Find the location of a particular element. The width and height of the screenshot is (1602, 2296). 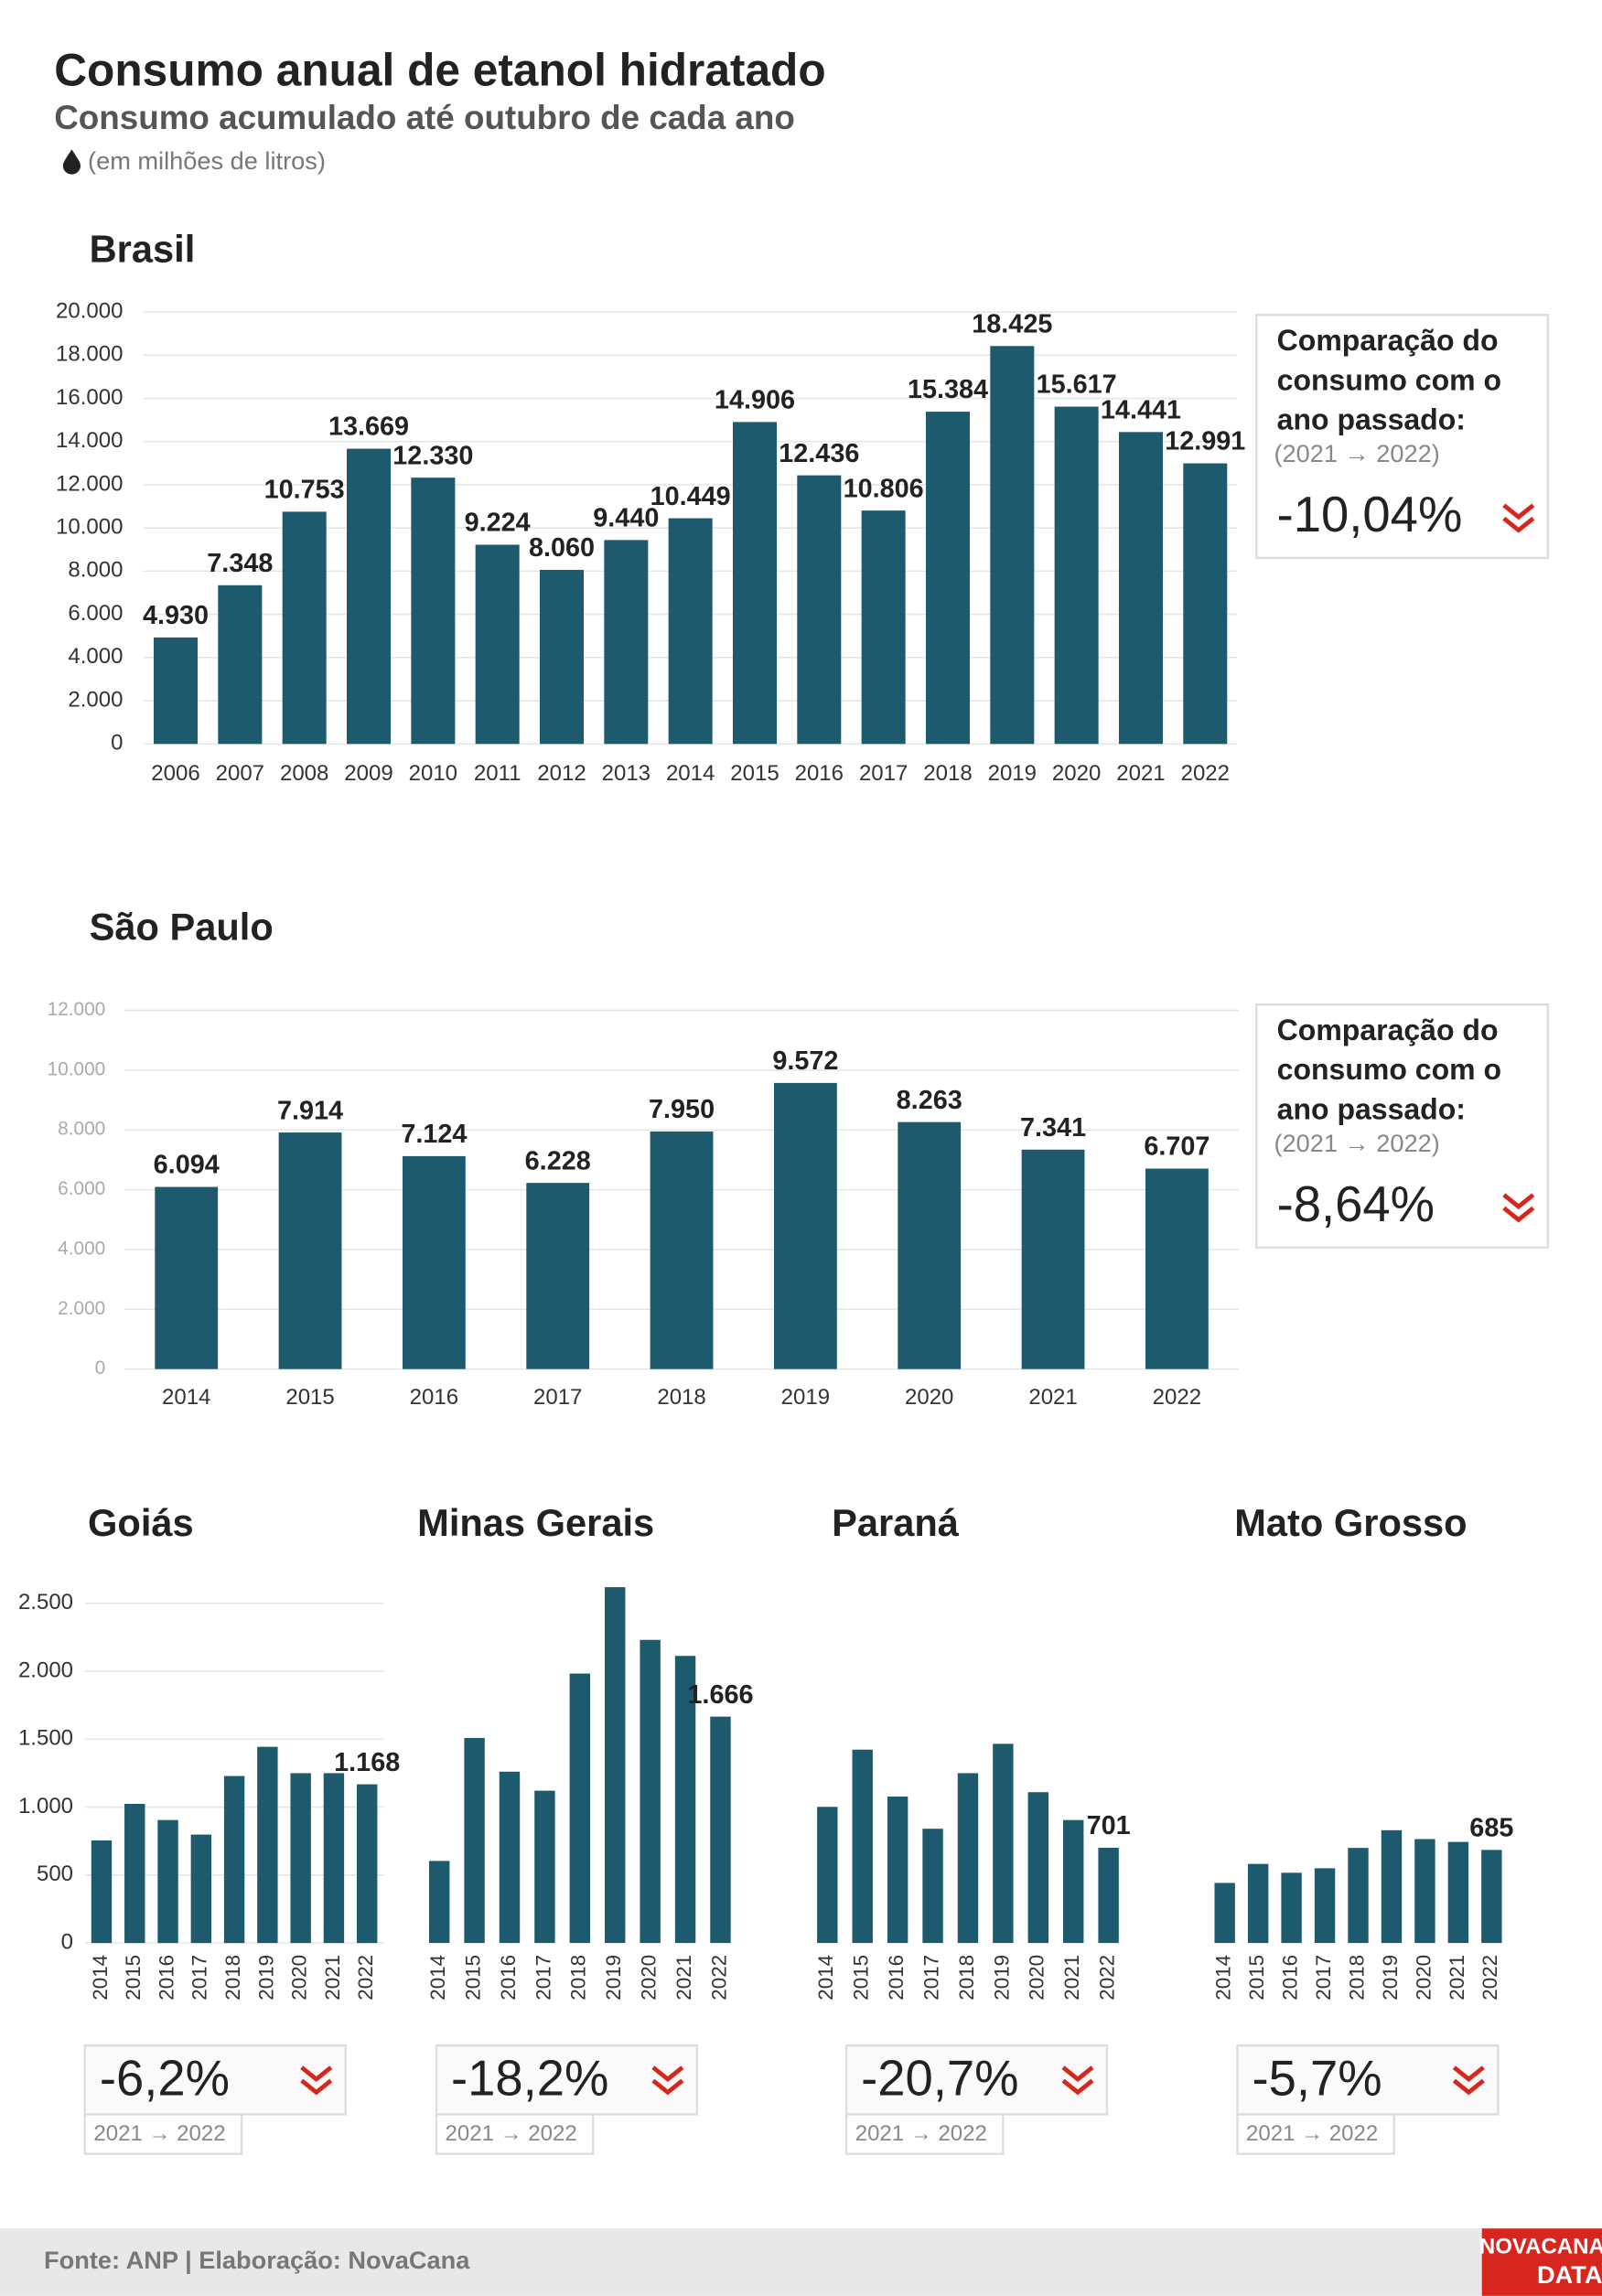

y-tick-label: 8.000 is located at coordinates (81, 1129).